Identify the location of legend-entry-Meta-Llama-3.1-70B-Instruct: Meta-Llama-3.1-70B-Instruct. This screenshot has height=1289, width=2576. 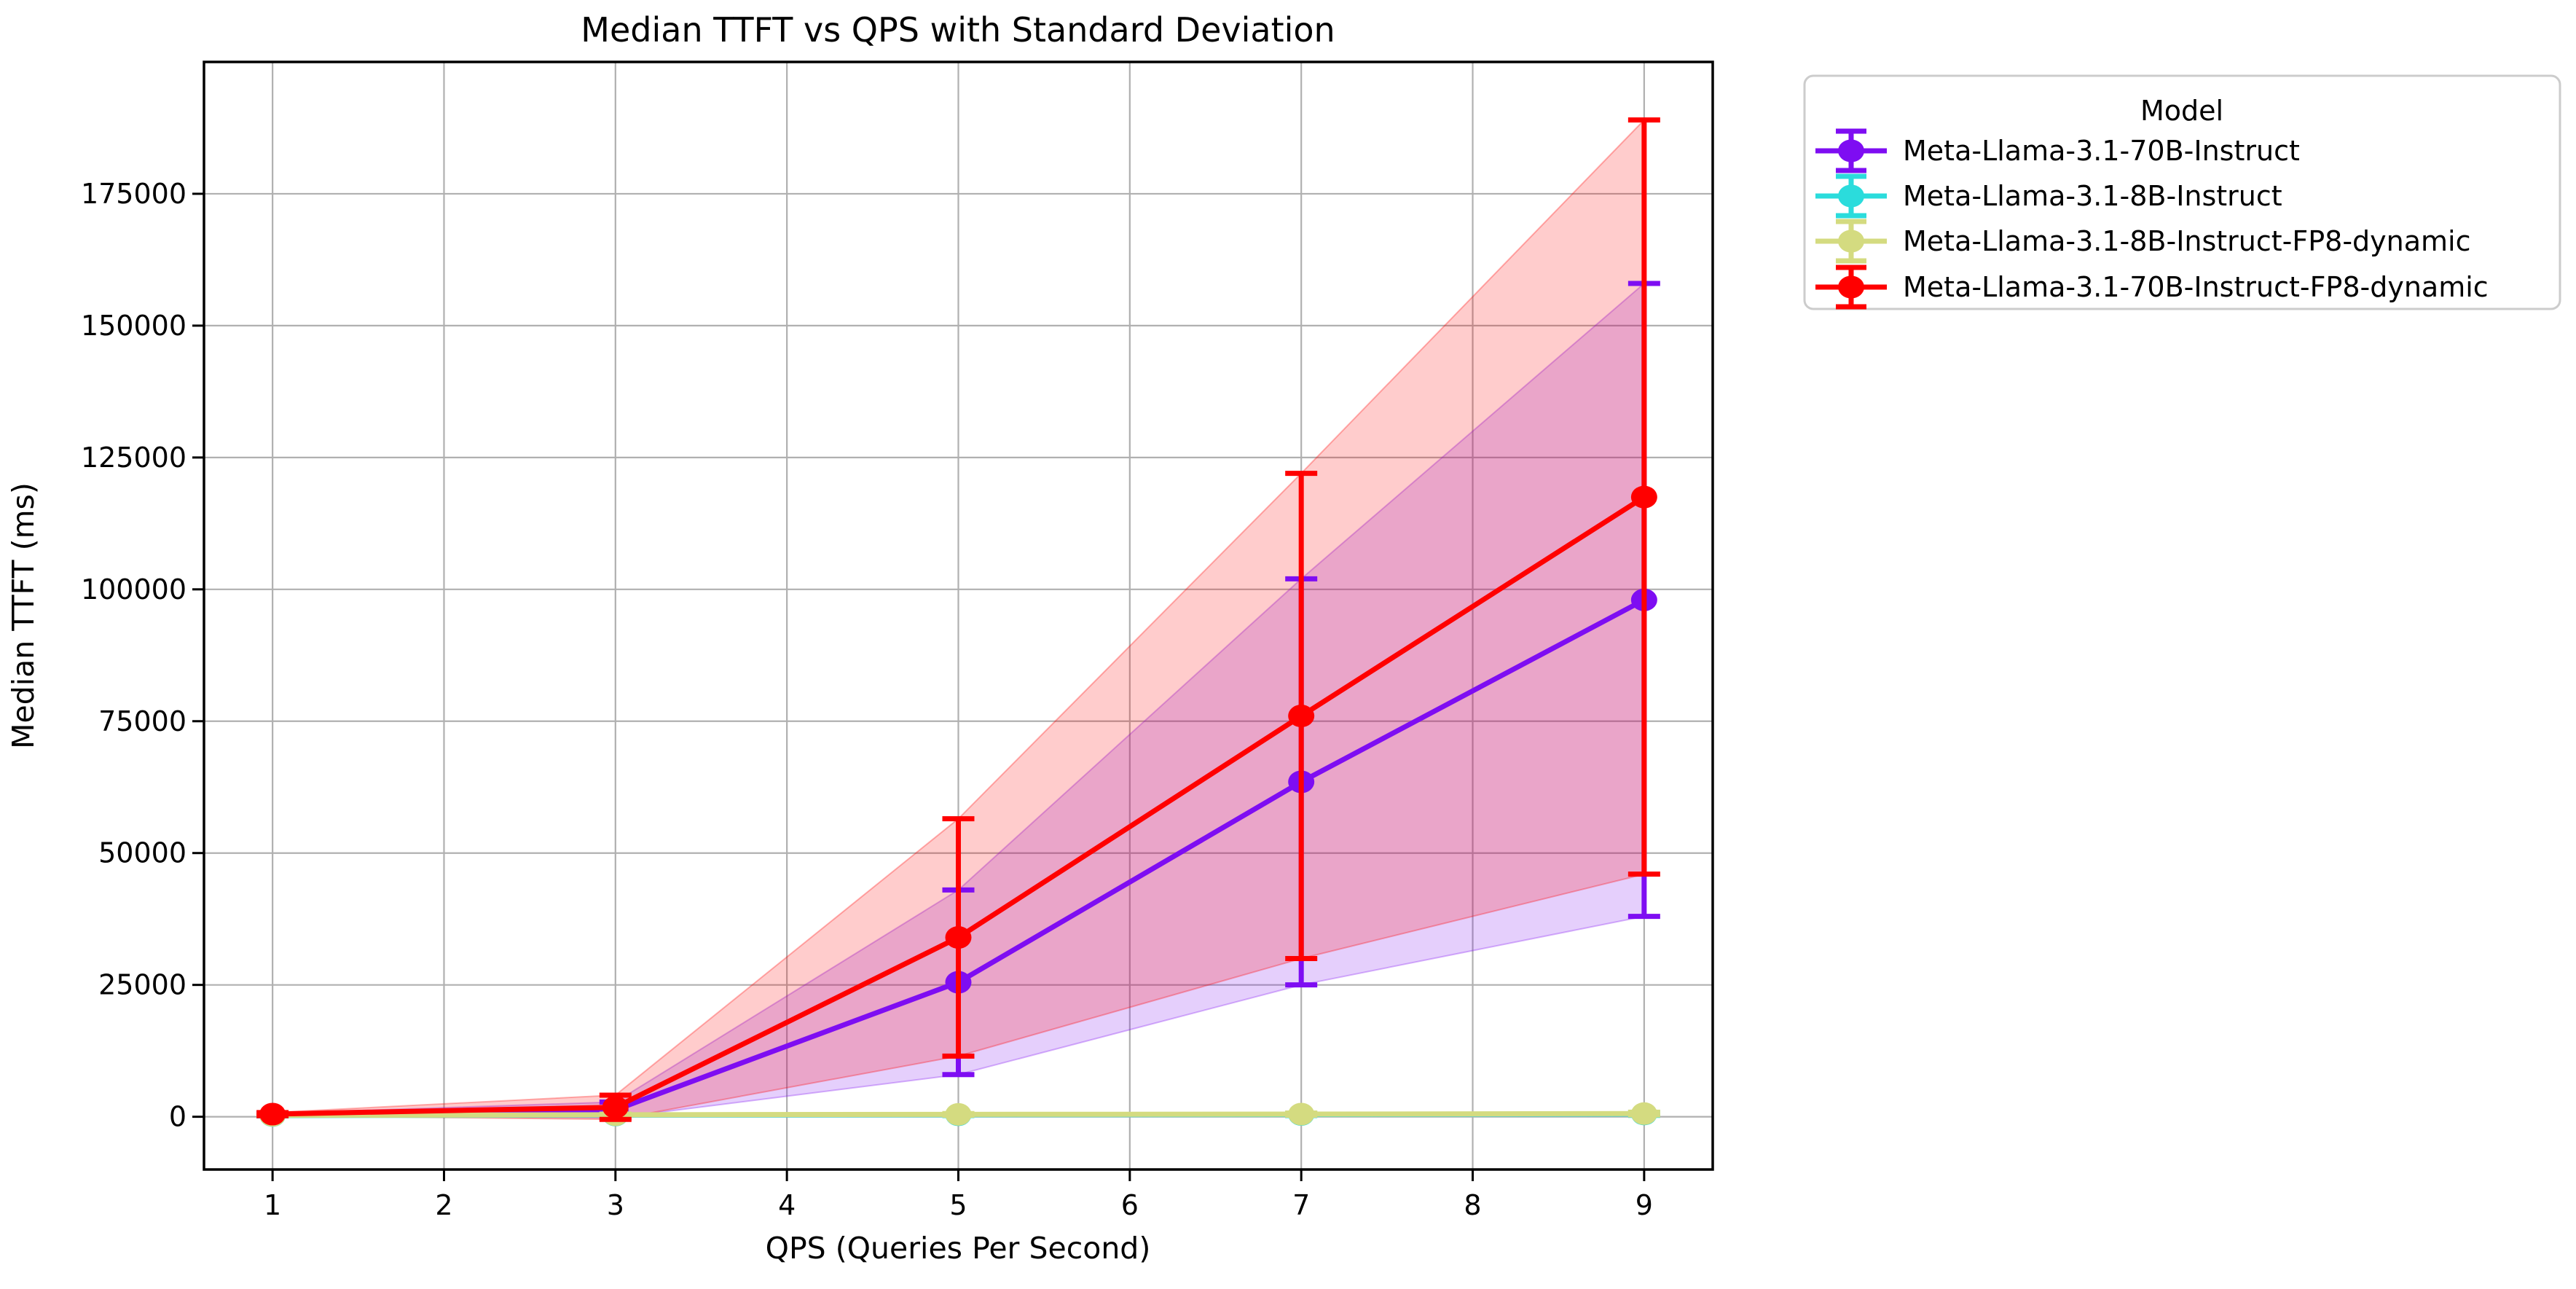
(2057, 150).